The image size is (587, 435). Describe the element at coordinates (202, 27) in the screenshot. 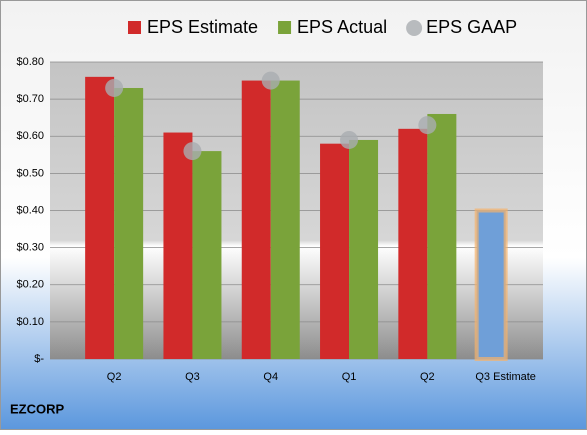

I see `legend-label: EPS Estimate` at that location.